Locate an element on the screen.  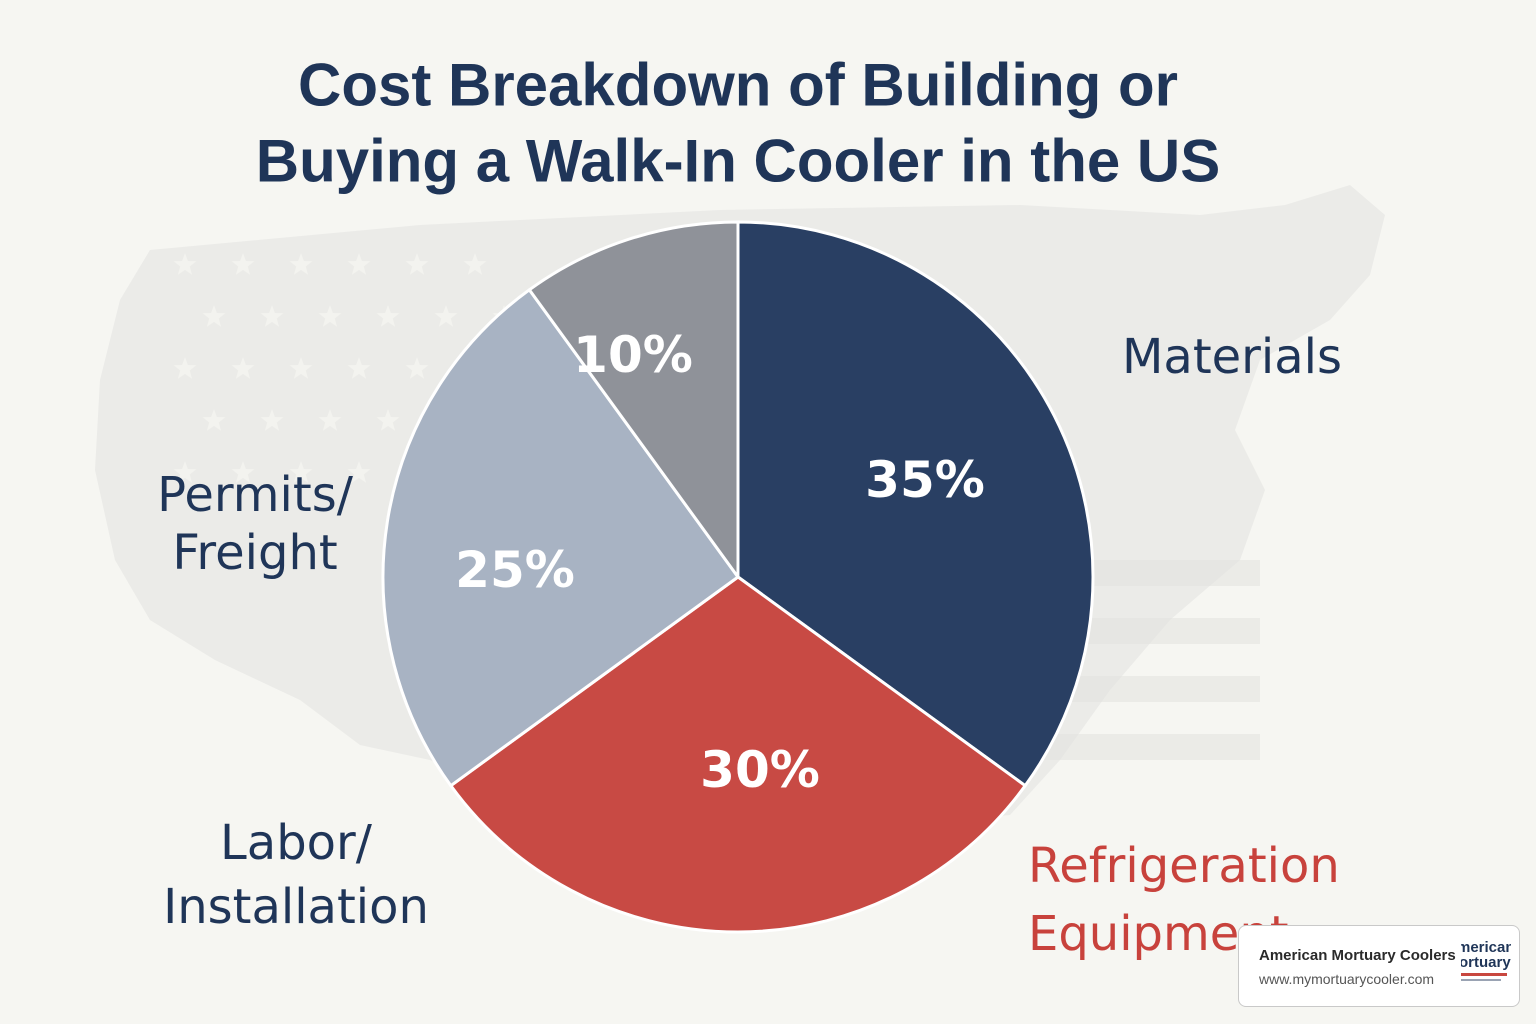
category-label: Refrigeration is located at coordinates (1184, 866).